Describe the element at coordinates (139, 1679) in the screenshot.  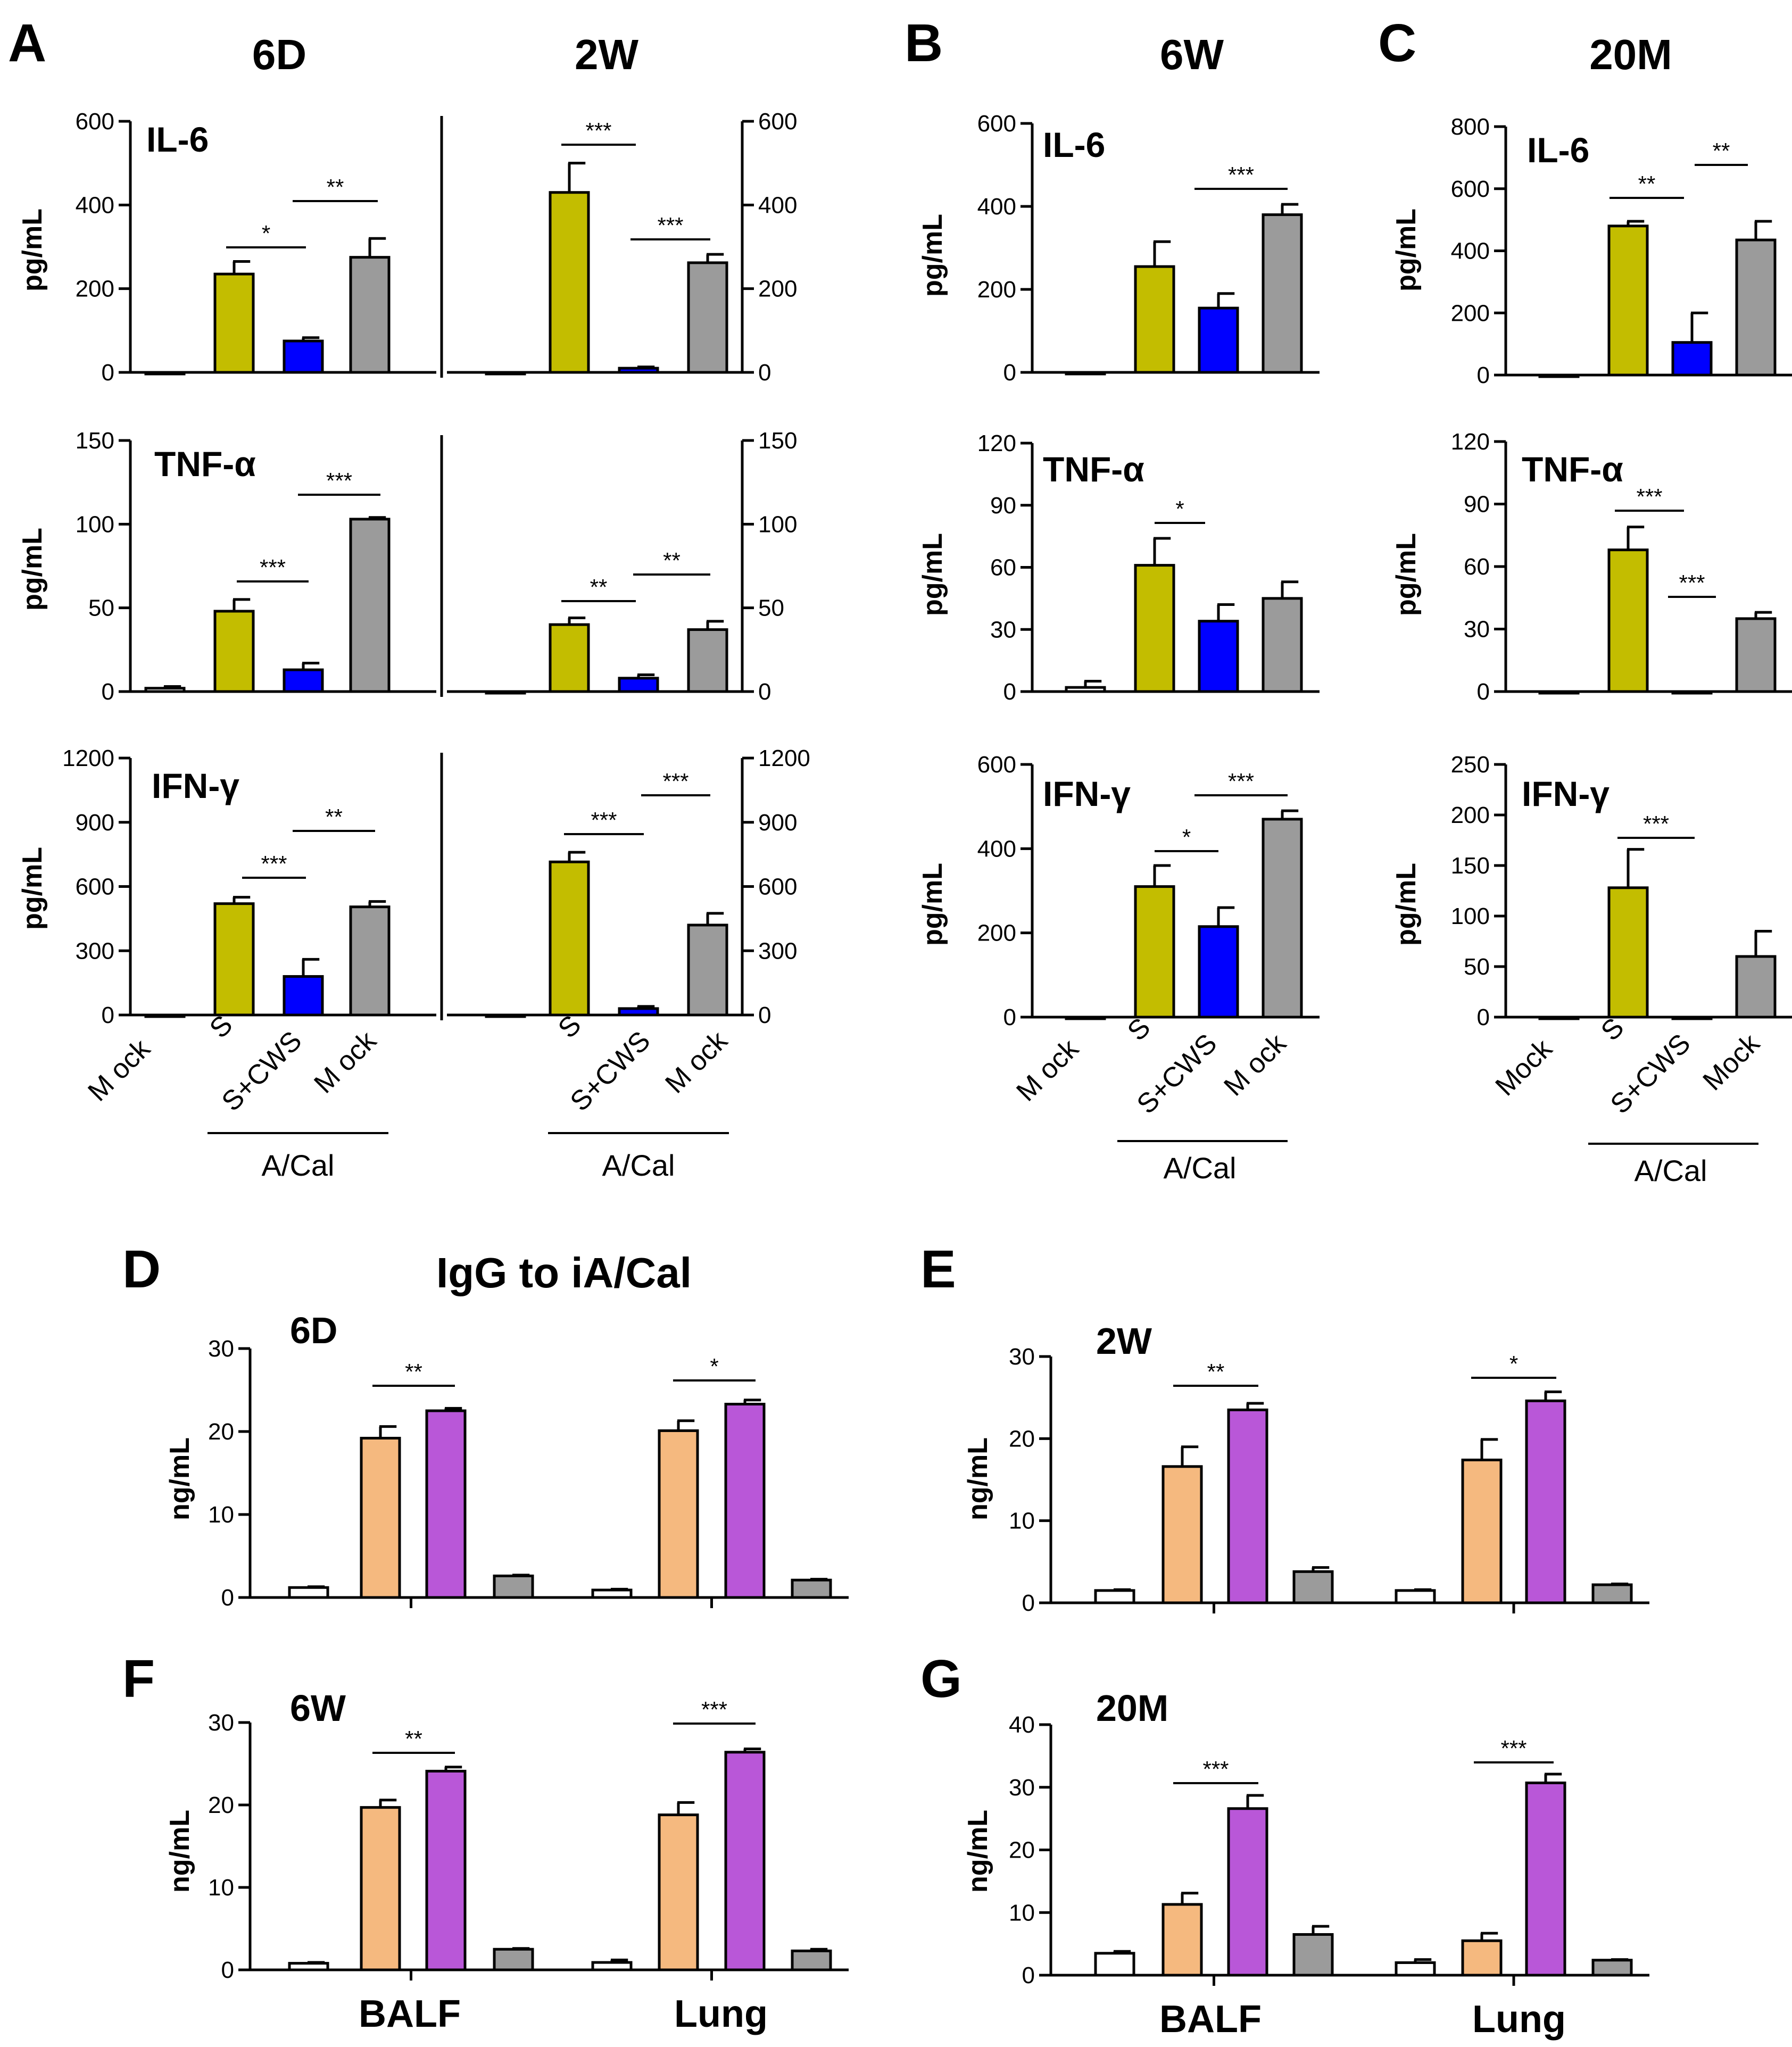
I see `panel-letter-f: F` at that location.